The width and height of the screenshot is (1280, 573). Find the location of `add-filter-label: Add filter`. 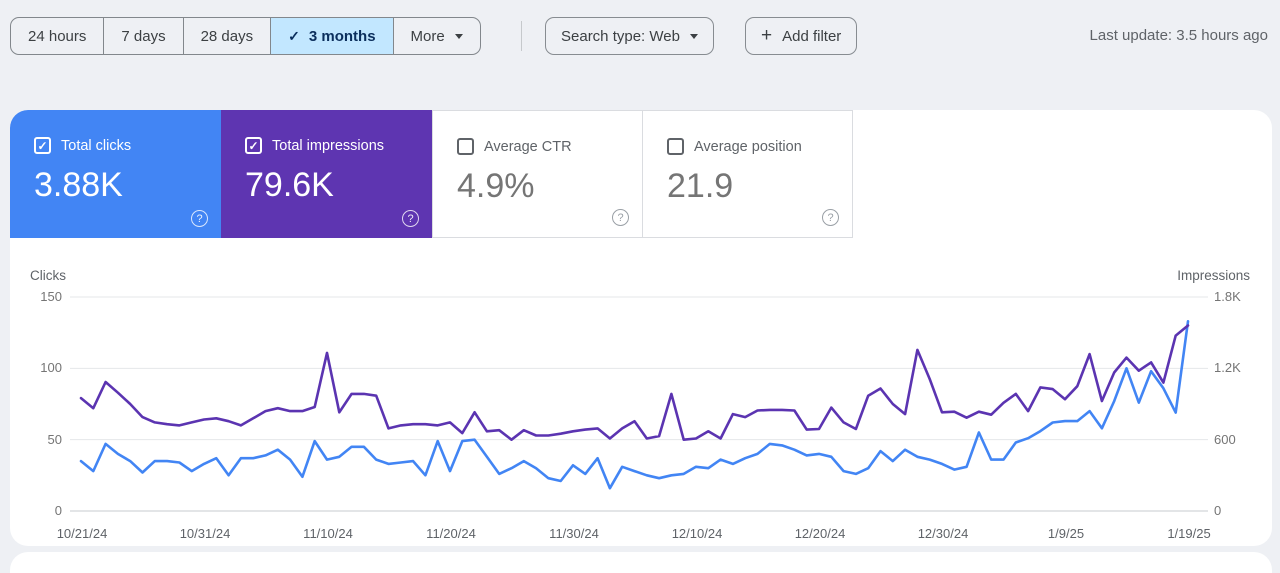

add-filter-label: Add filter is located at coordinates (812, 36).